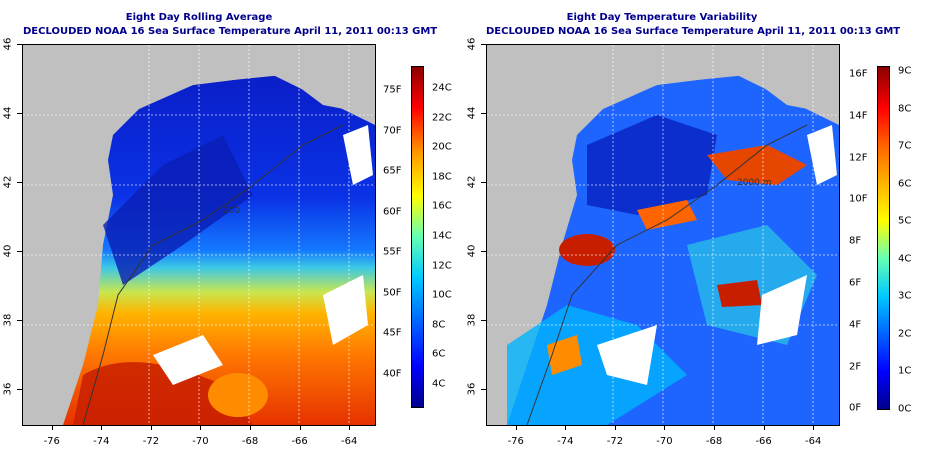  I want to click on colorbar-fahrenheit-label: 75F, so click(392, 90).